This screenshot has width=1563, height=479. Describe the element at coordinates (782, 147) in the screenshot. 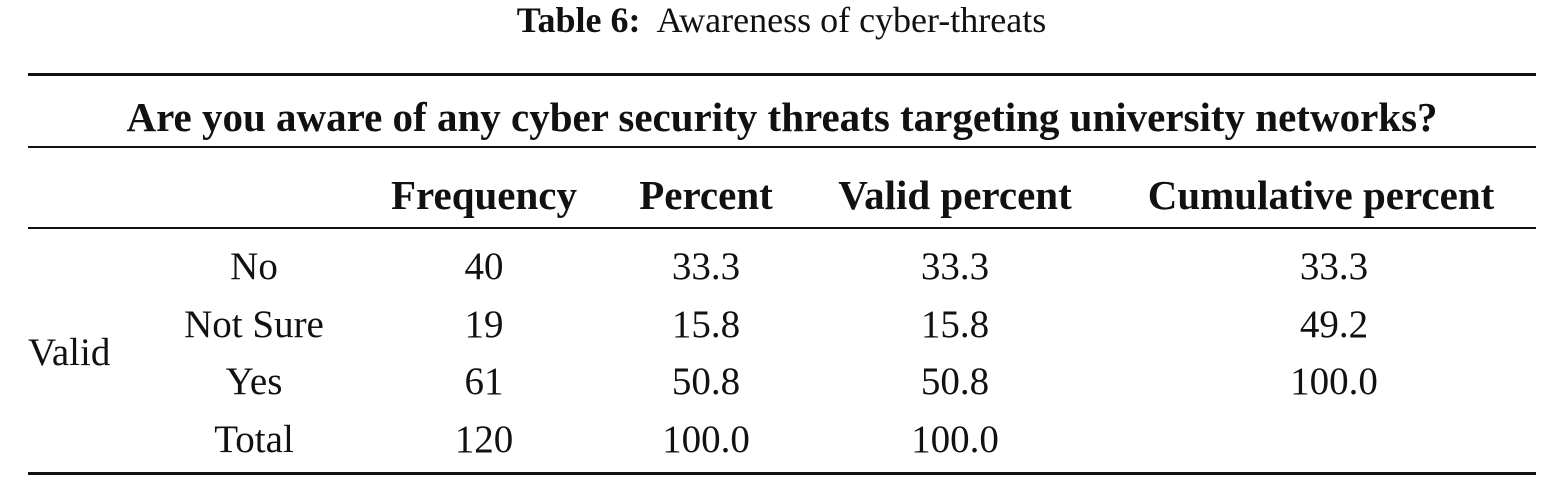

I see `question-rule` at that location.